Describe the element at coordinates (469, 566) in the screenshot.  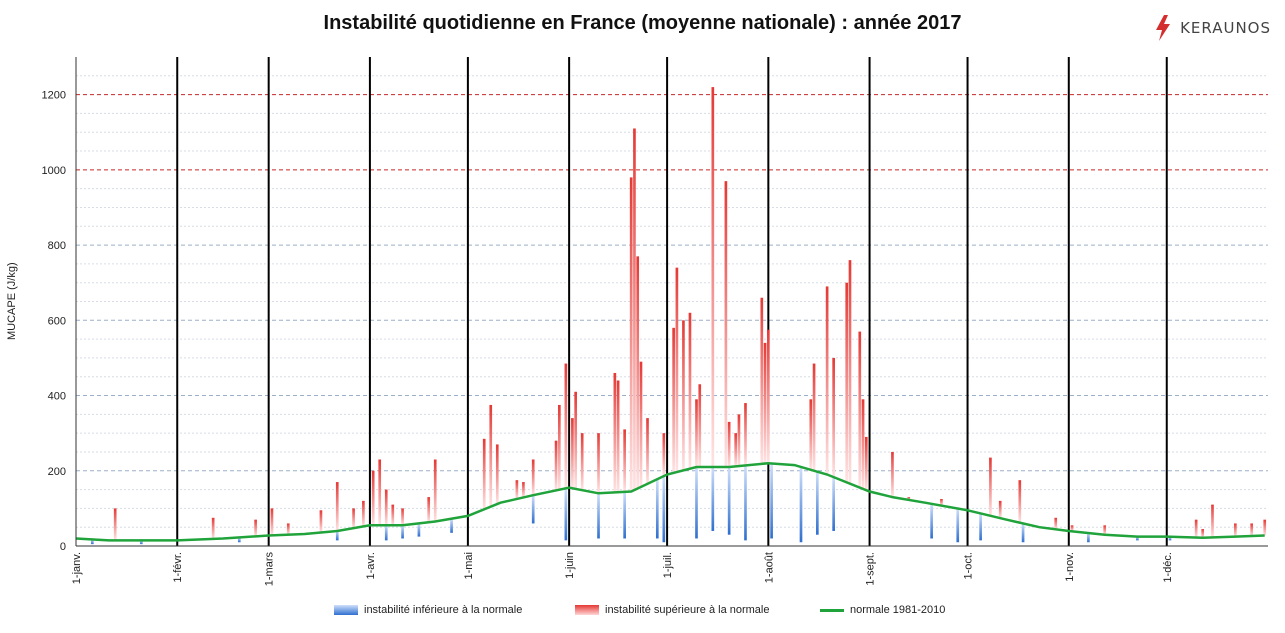
I see `x-tick-label: 1-mai` at that location.